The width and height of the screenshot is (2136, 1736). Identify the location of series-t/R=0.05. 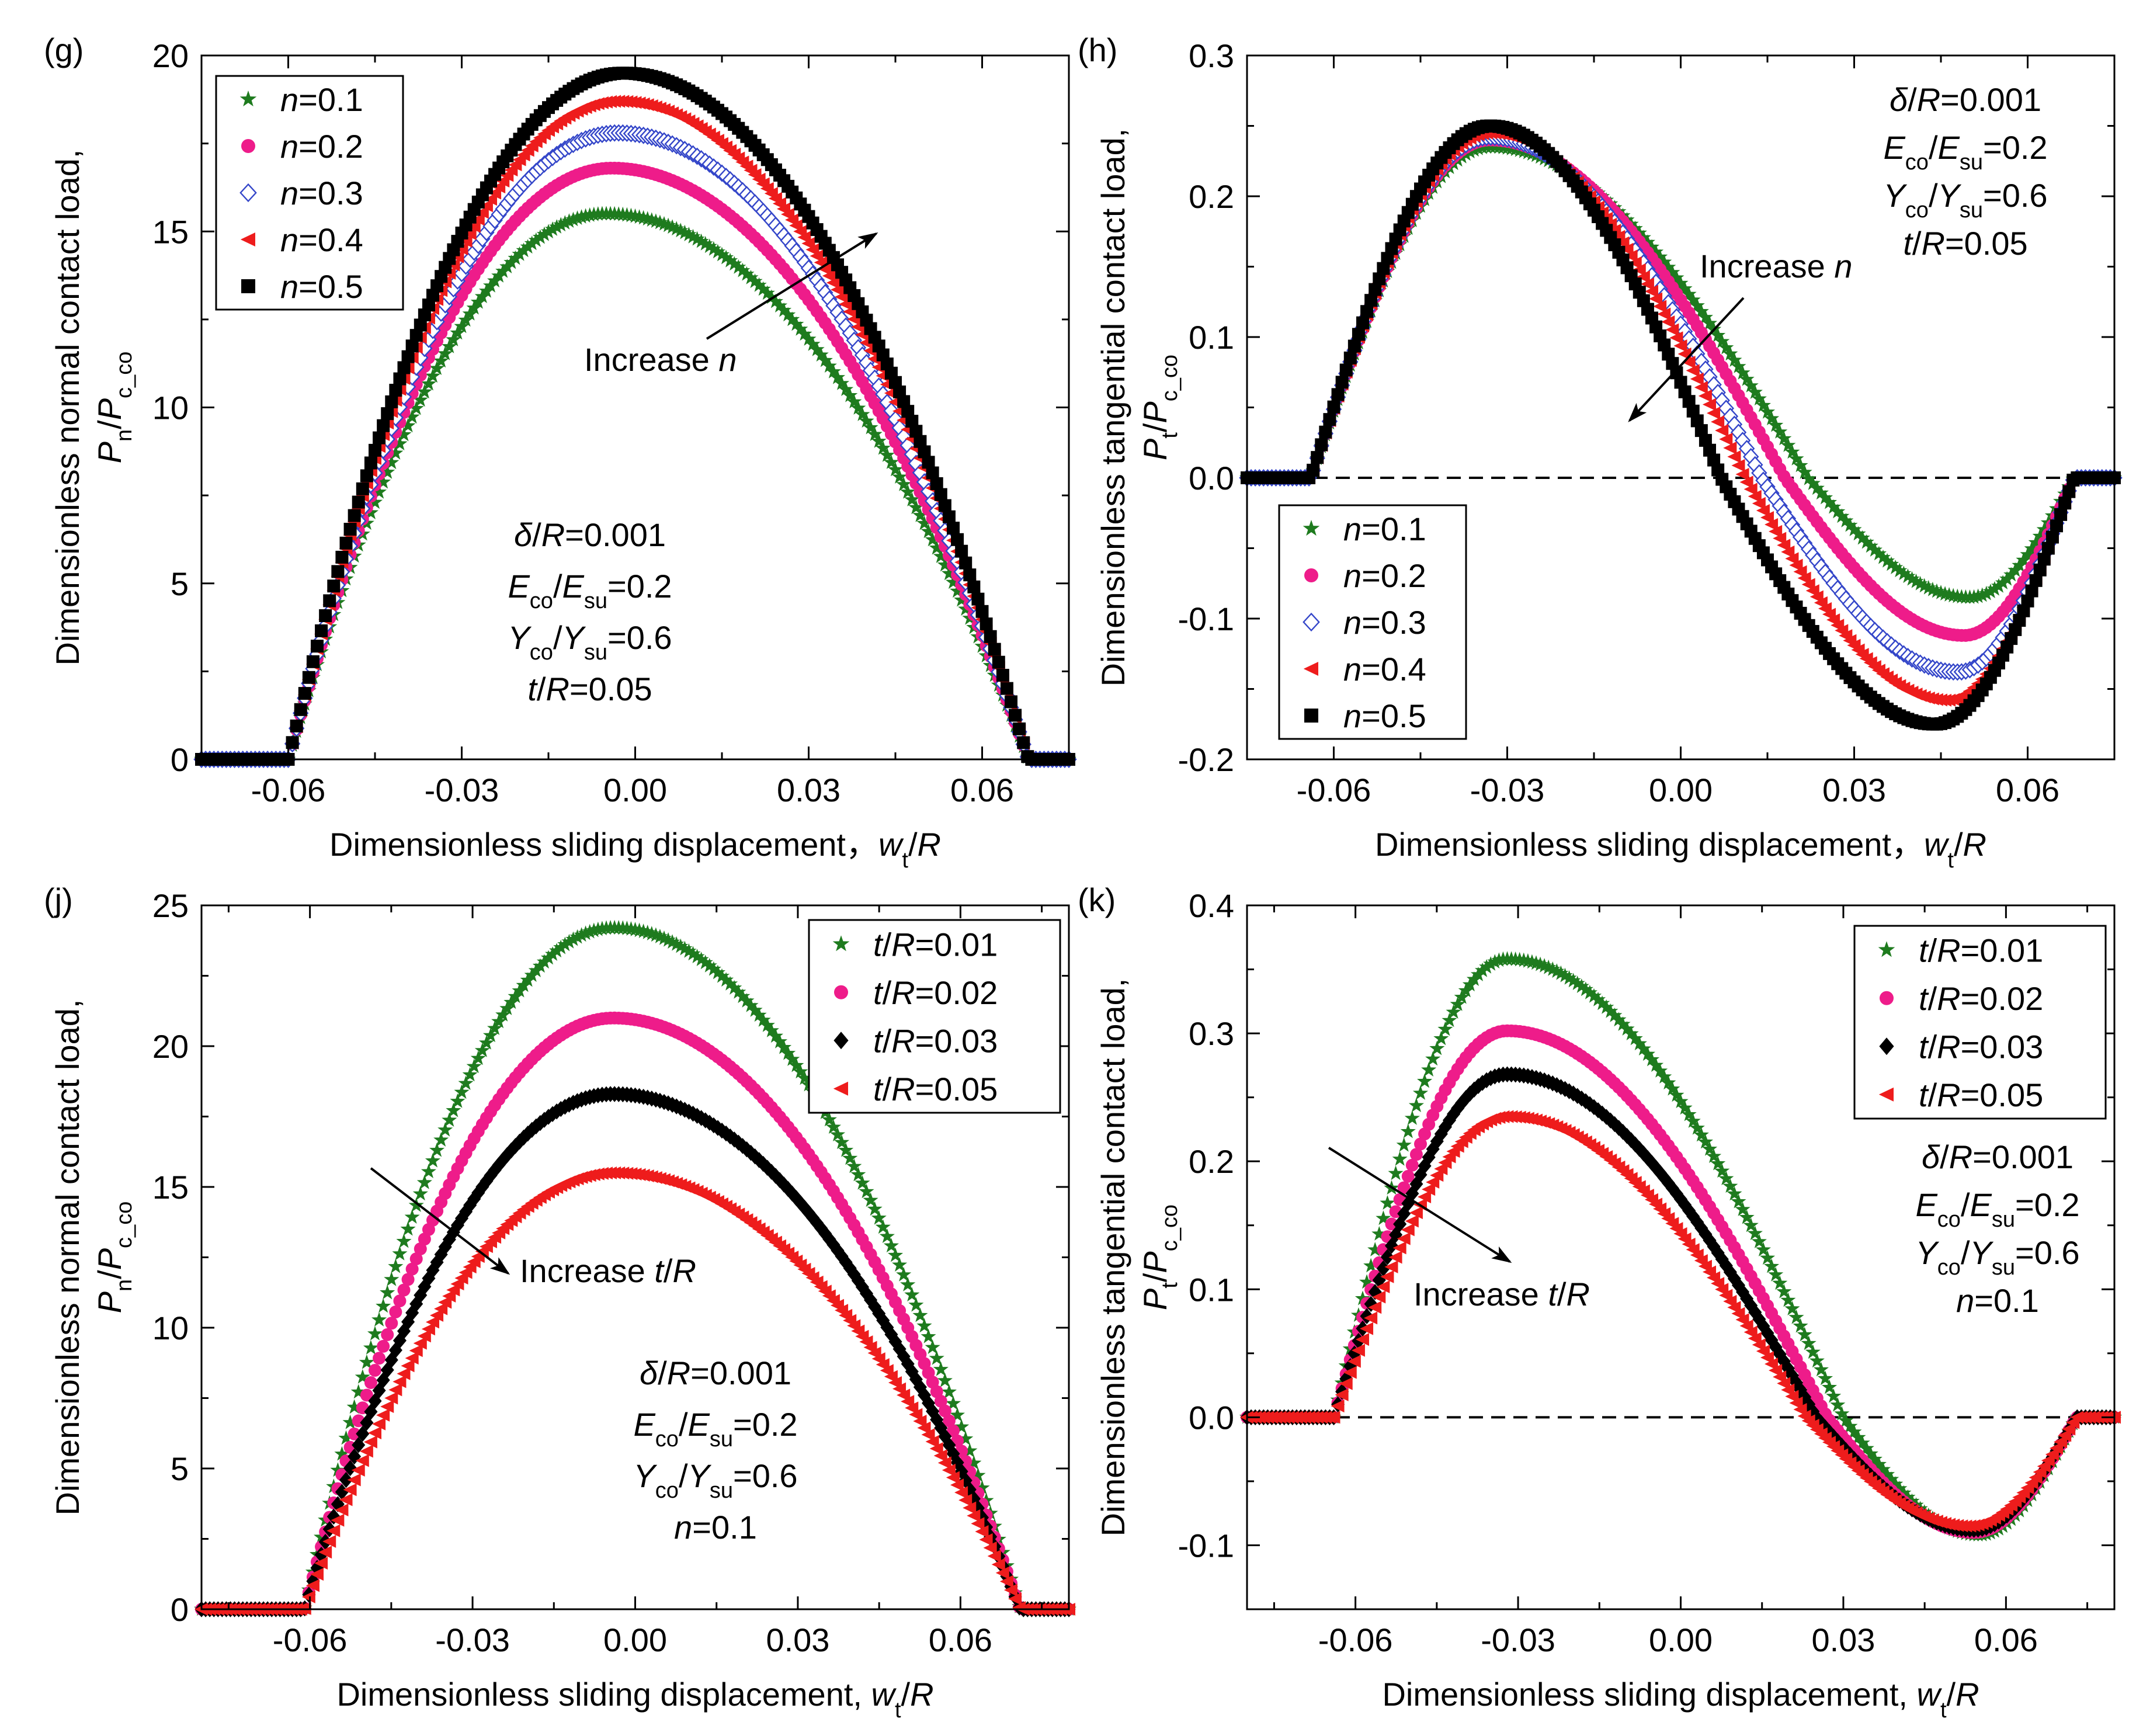
(1680, 1322).